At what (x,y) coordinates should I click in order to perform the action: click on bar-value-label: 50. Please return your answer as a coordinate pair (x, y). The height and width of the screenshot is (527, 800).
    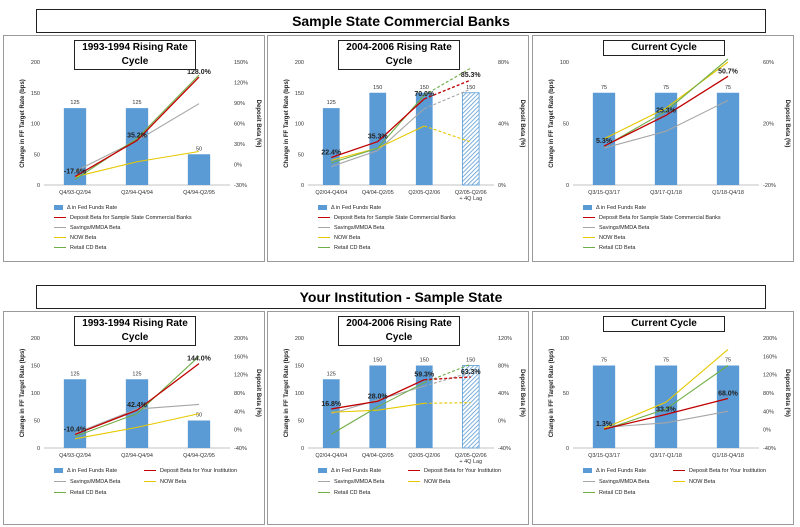
    Looking at the image, I should click on (199, 416).